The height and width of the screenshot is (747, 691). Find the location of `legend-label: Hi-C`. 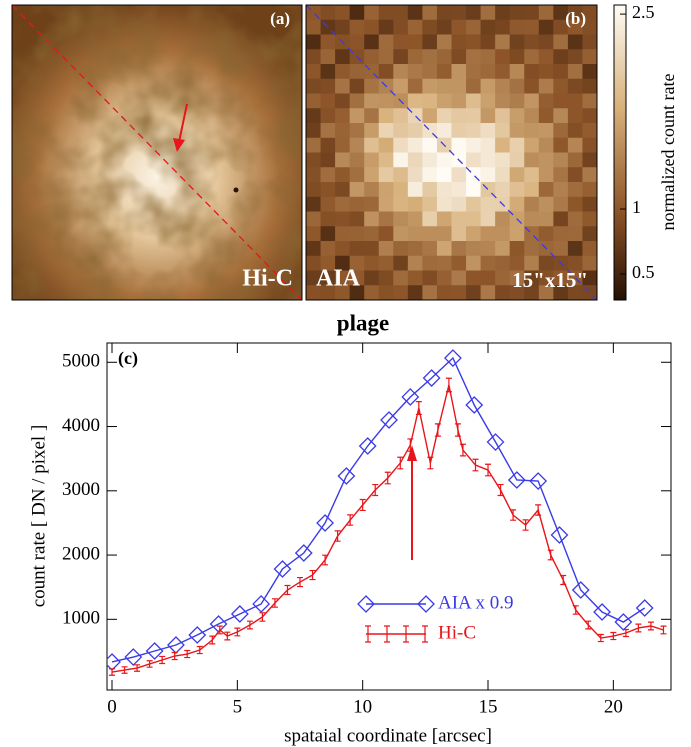

legend-label: Hi-C is located at coordinates (457, 632).